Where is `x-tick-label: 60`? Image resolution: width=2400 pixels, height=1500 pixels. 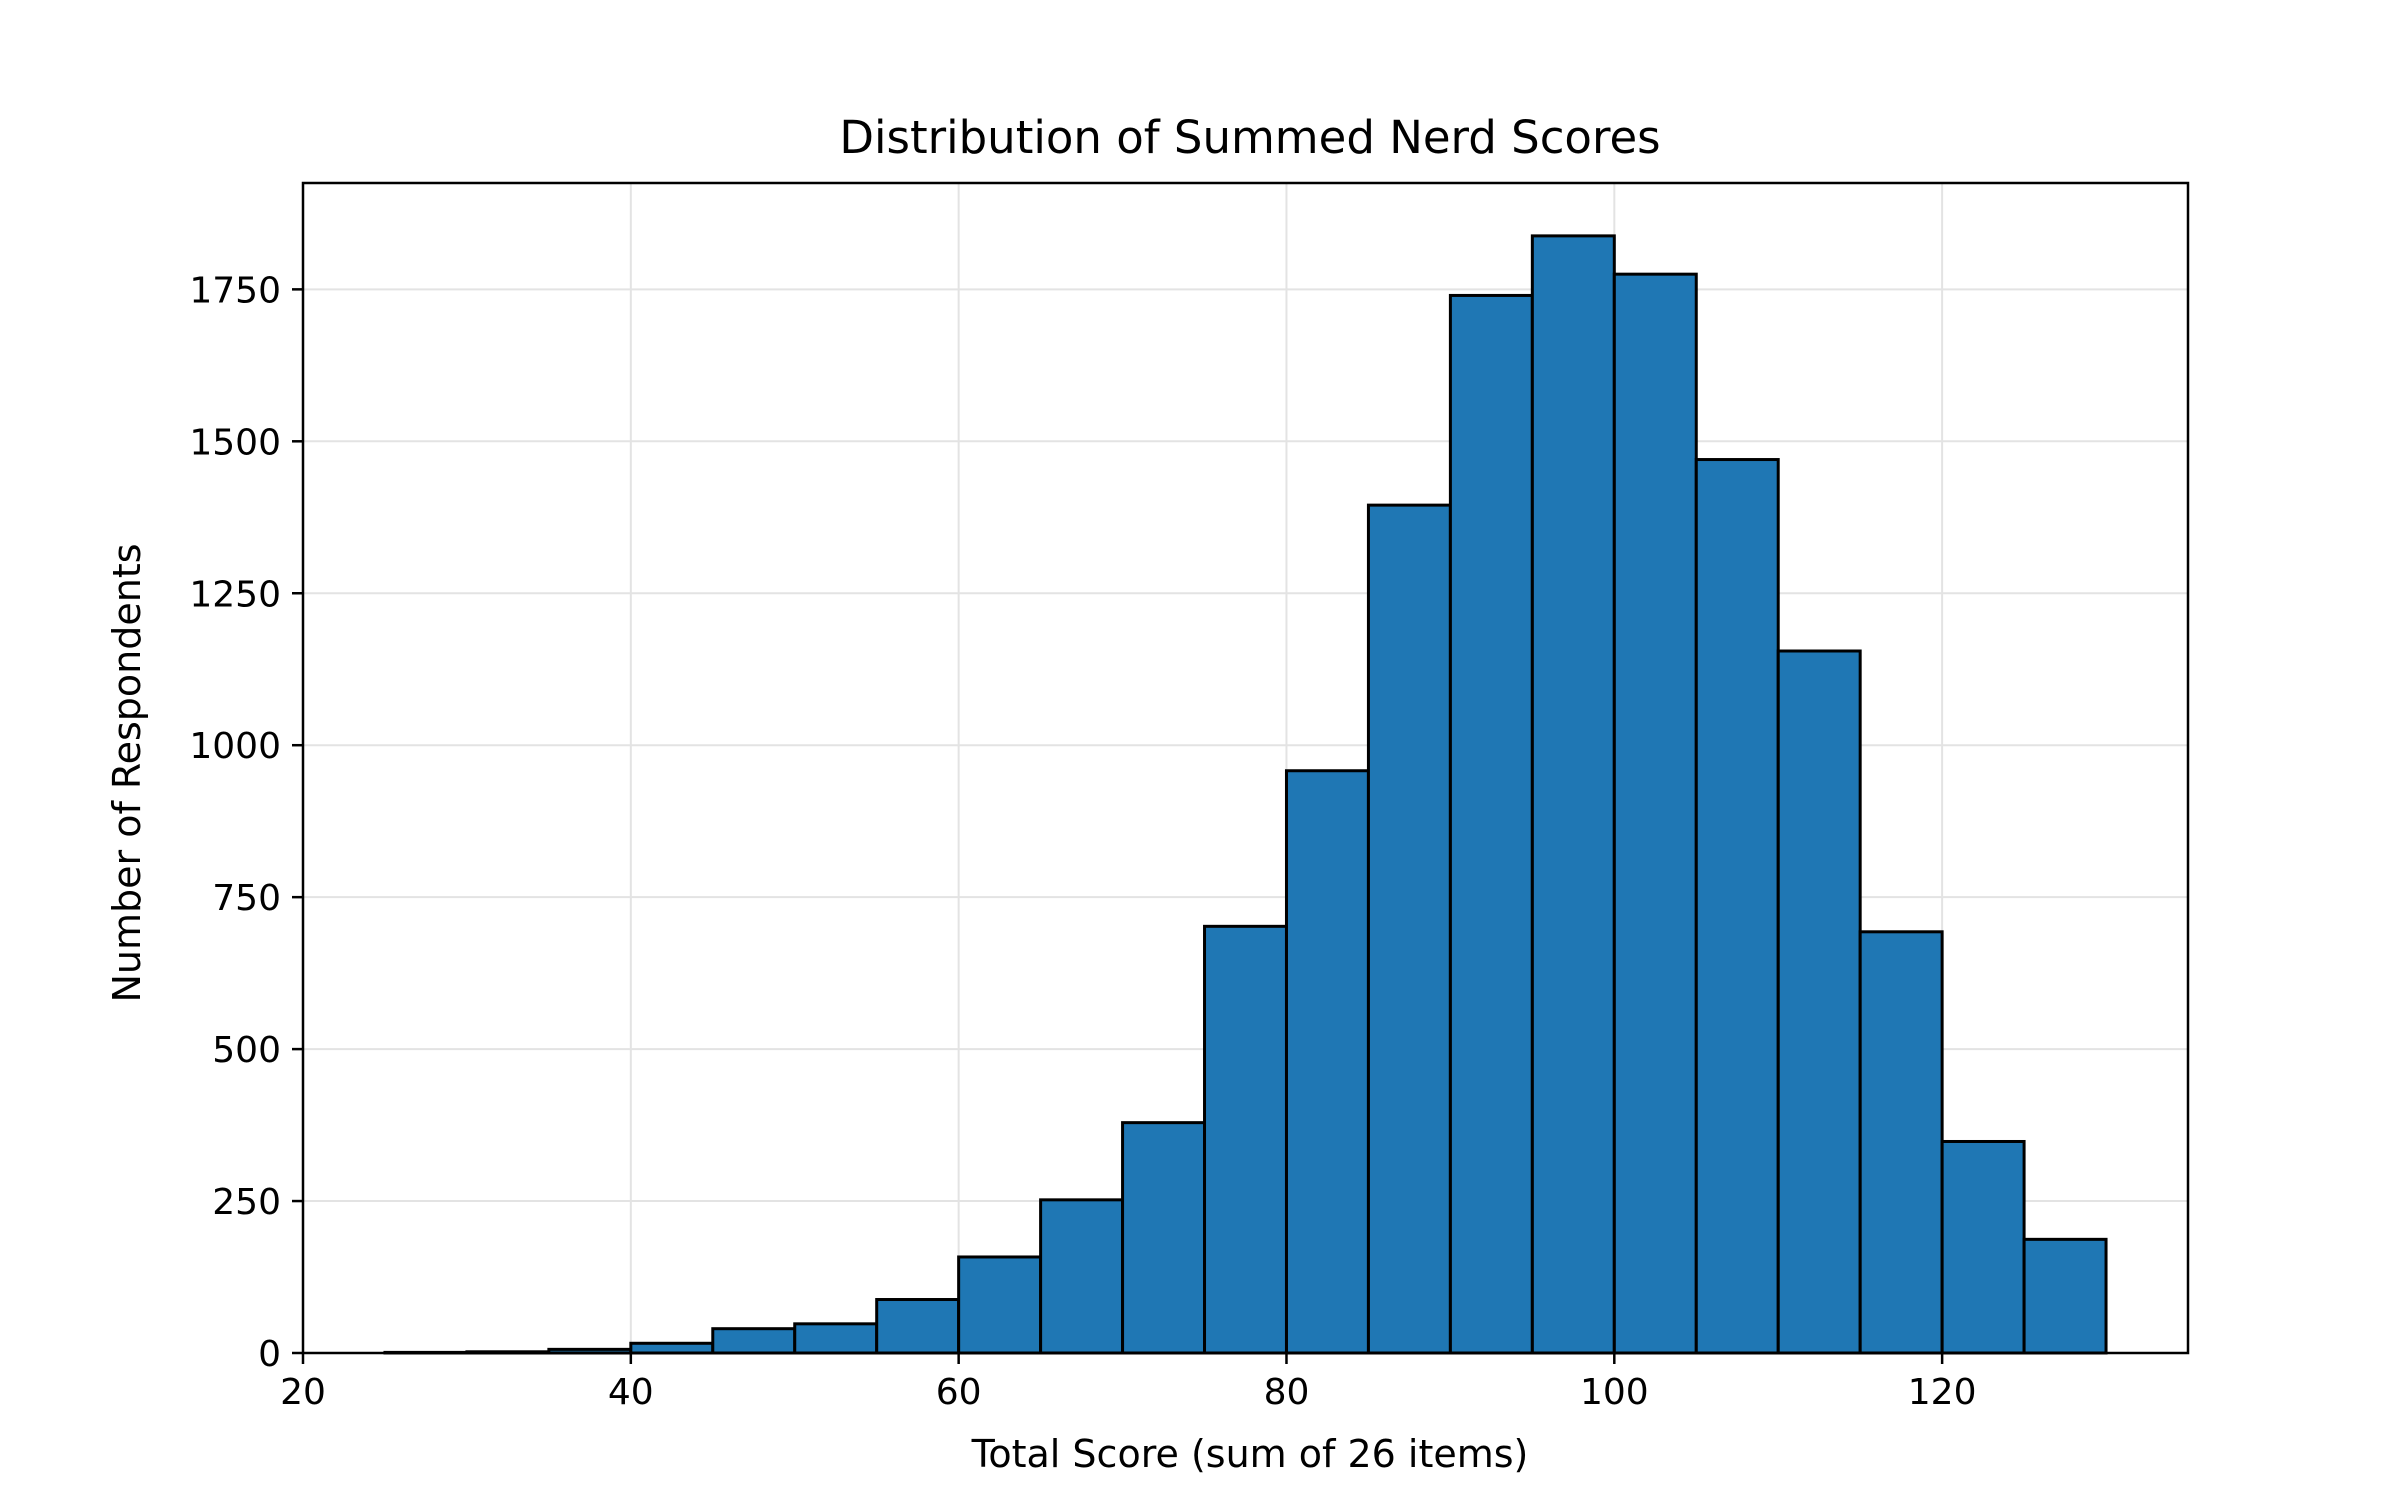
x-tick-label: 60 is located at coordinates (959, 1392).